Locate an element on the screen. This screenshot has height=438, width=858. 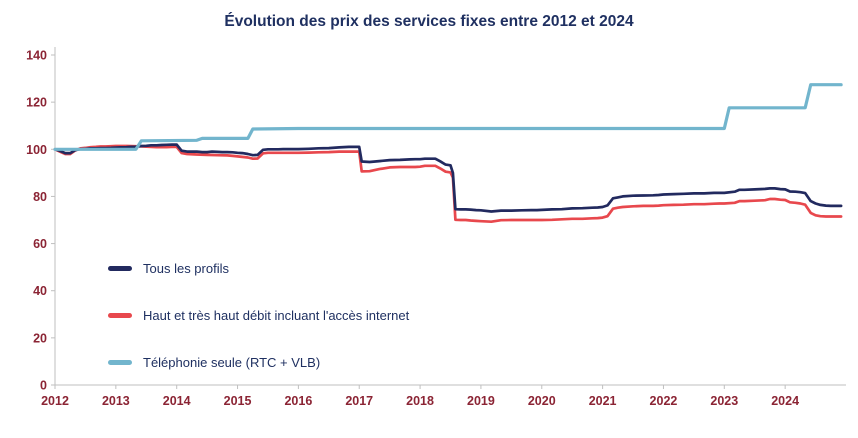
y-tick-label: 140 is located at coordinates (36, 56).